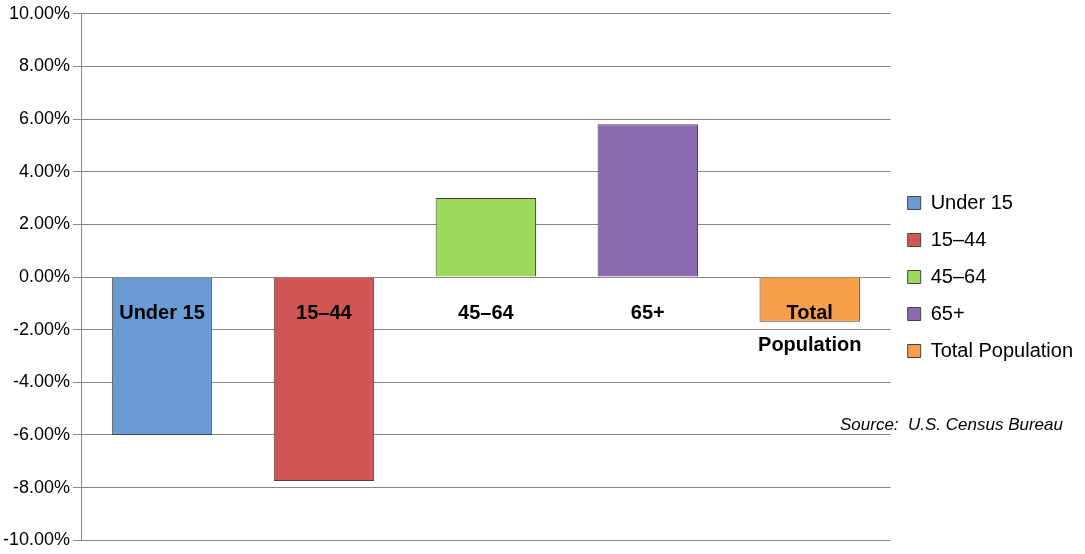  I want to click on y-tick-label: -2.00%, so click(42, 328).